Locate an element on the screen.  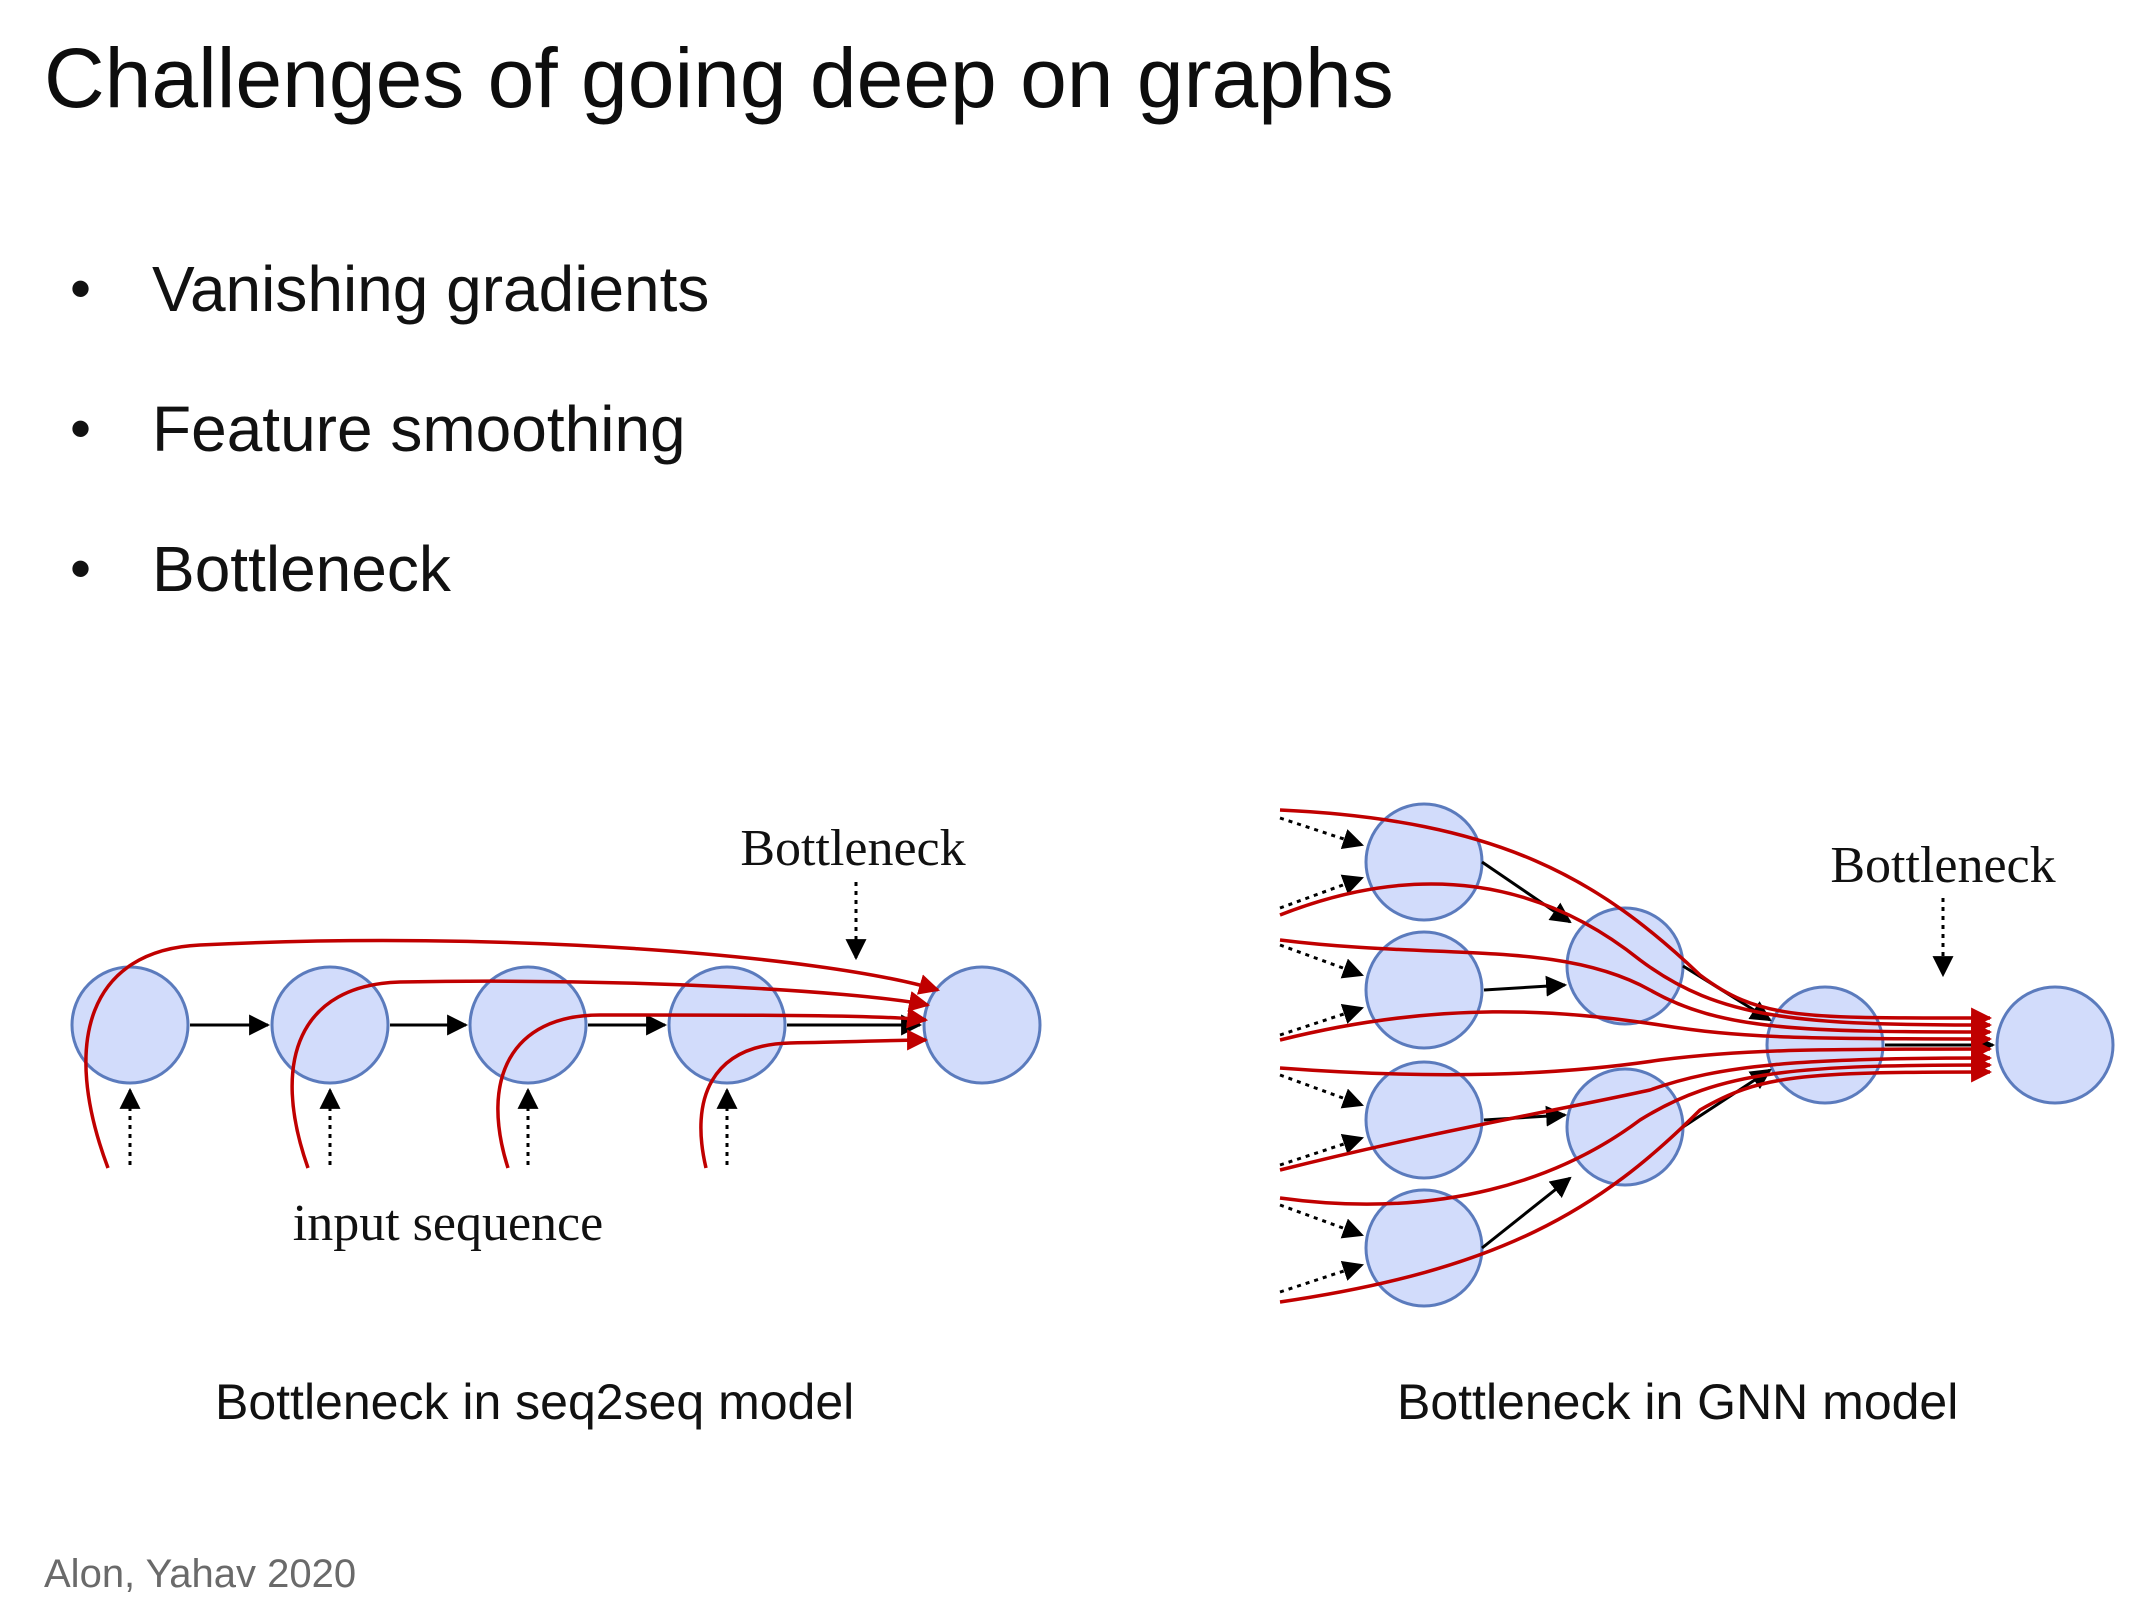
gnn-diagram: Bottleneck is located at coordinates (1697, 1055).